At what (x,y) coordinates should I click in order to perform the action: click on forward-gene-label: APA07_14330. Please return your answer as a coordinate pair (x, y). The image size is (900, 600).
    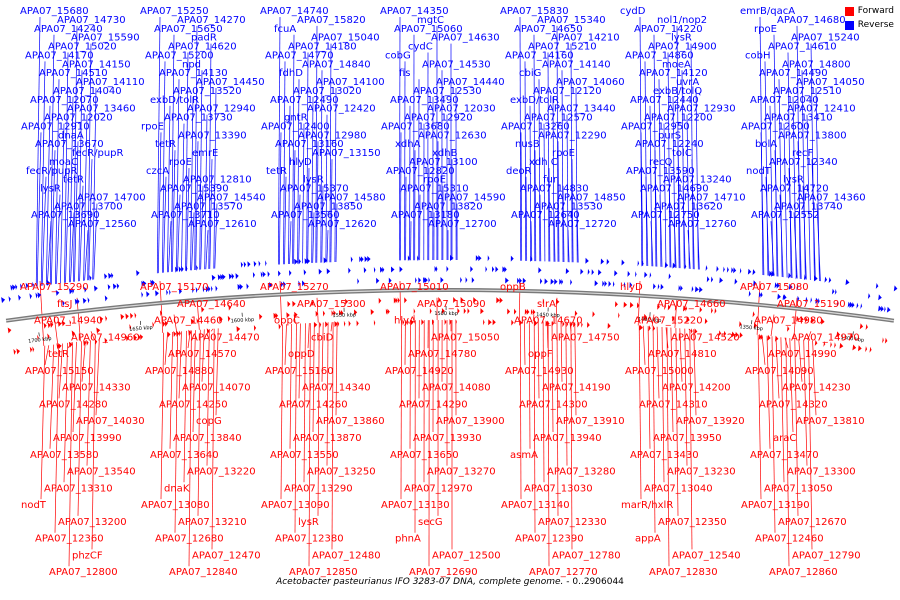
    Looking at the image, I should click on (96, 388).